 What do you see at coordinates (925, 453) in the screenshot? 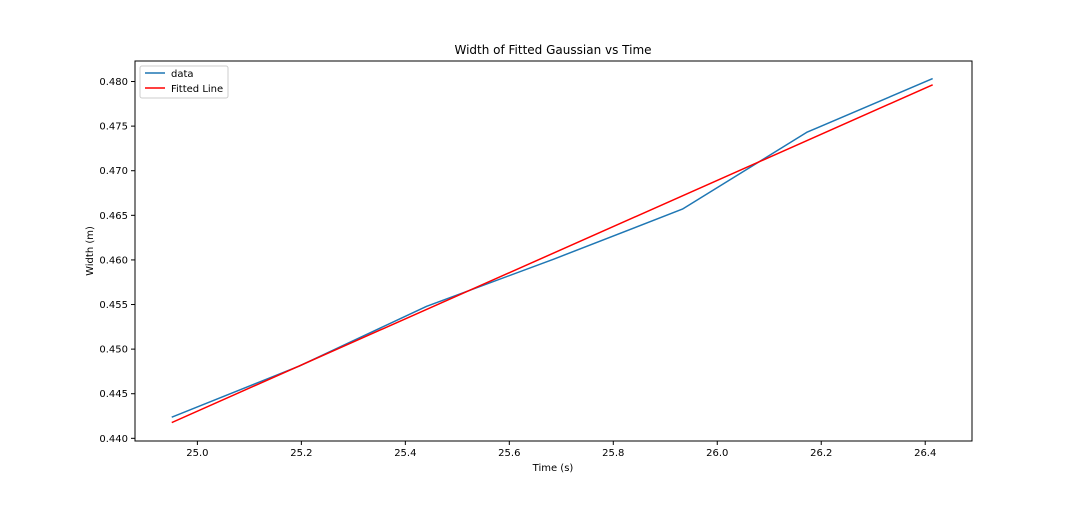
I see `x-tick-label: 26.4` at bounding box center [925, 453].